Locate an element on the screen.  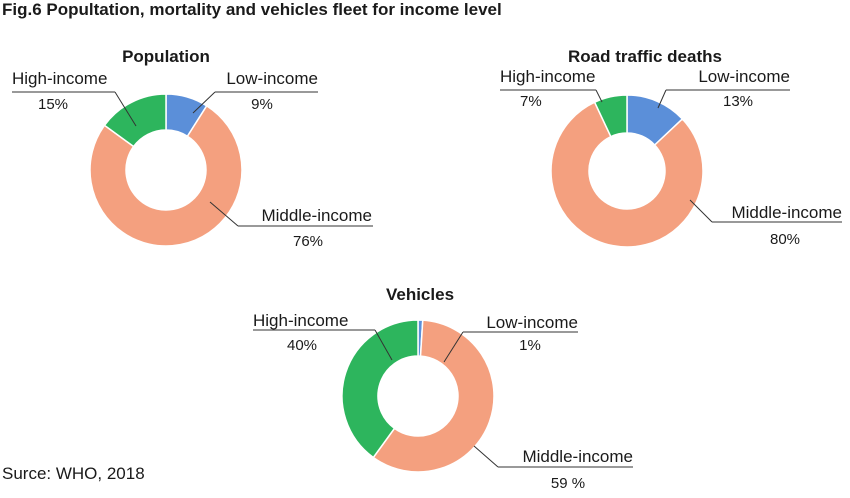
slice-value-label: 40% is located at coordinates (302, 345).